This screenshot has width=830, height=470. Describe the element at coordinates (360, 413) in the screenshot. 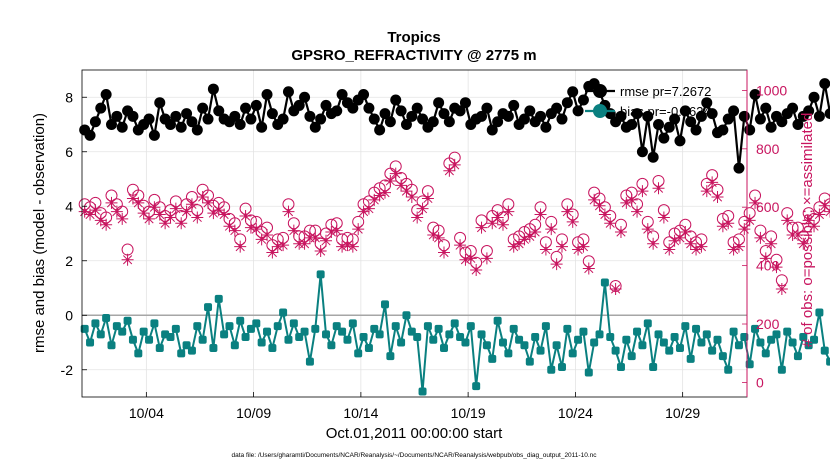

I see `x-tick-label: 10/14` at that location.